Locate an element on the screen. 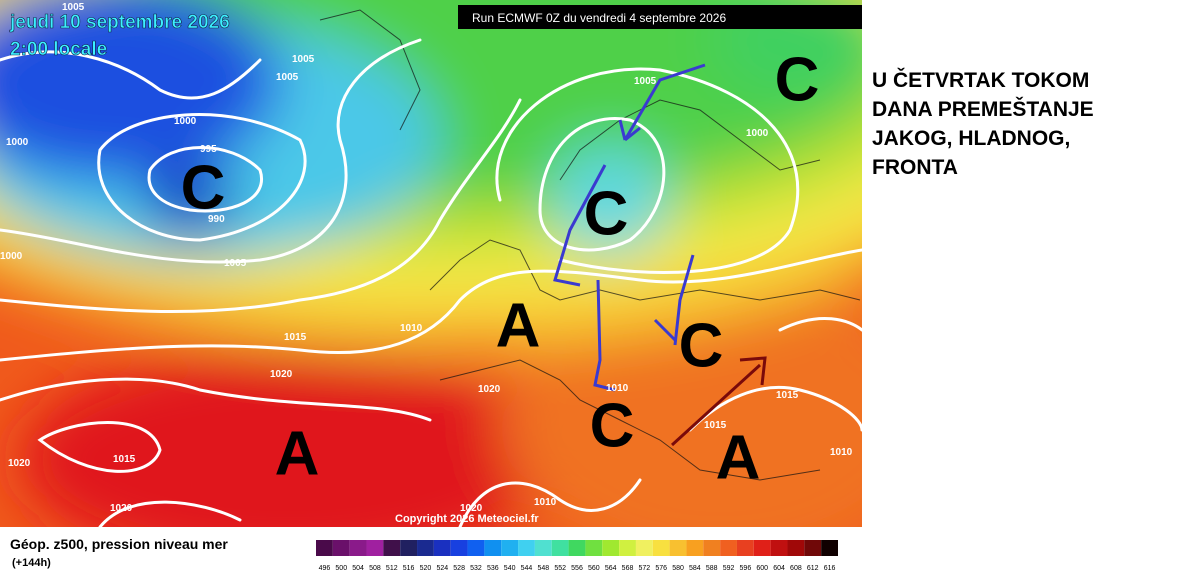 This screenshot has width=1200, height=575. note-line: U ČETVRTAK TOKOM is located at coordinates (981, 80).